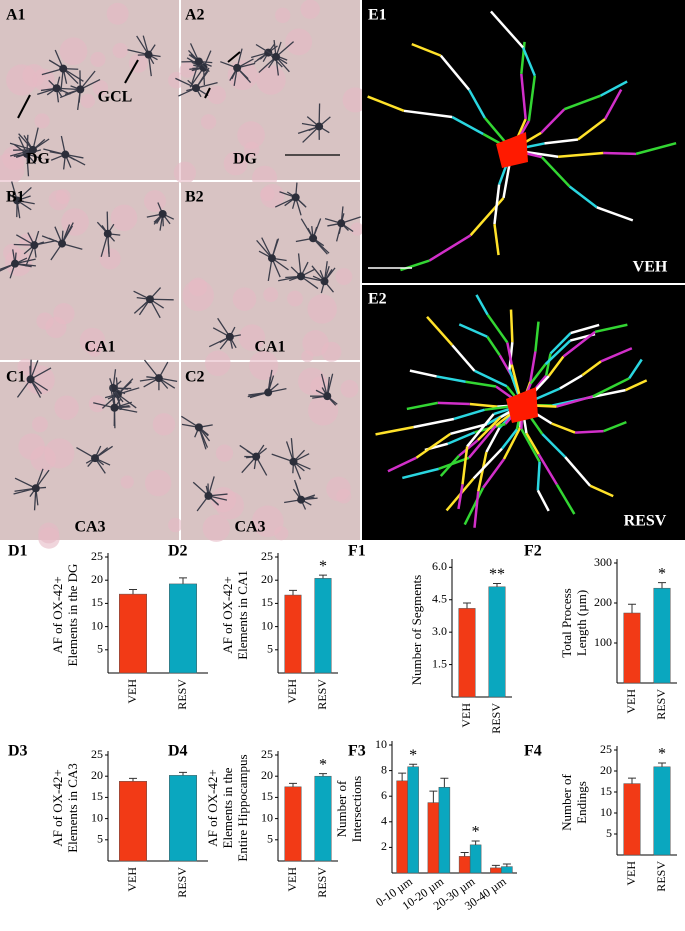 Image resolution: width=685 pixels, height=931 pixels. What do you see at coordinates (533, 751) in the screenshot?
I see `panel-label: F4` at bounding box center [533, 751].